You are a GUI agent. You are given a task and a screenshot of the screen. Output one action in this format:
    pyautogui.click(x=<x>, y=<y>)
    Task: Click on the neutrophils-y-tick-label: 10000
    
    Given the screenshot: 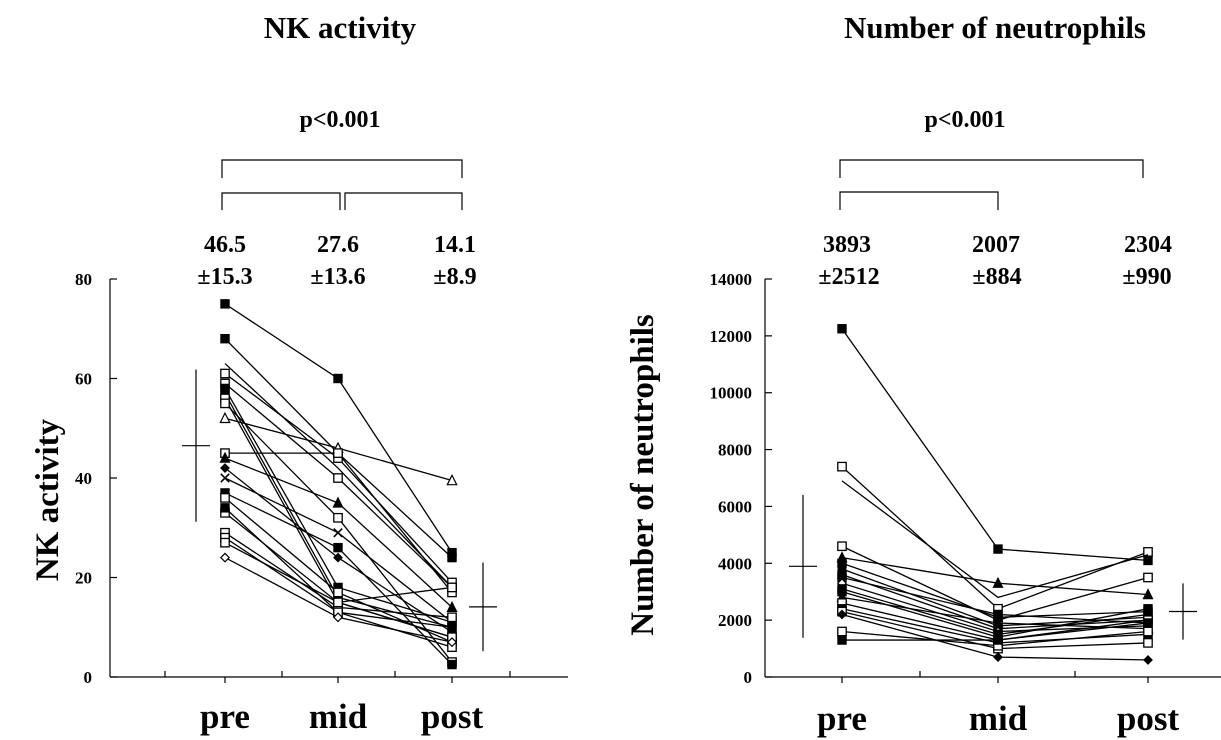 What is the action you would take?
    pyautogui.click(x=731, y=393)
    